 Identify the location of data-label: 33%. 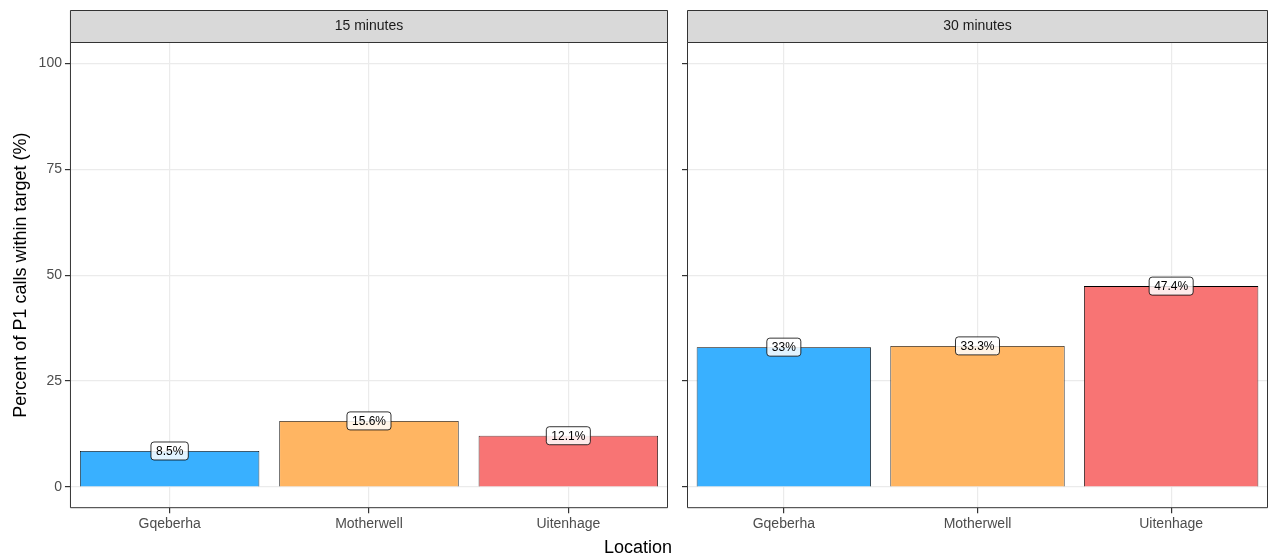
(784, 347).